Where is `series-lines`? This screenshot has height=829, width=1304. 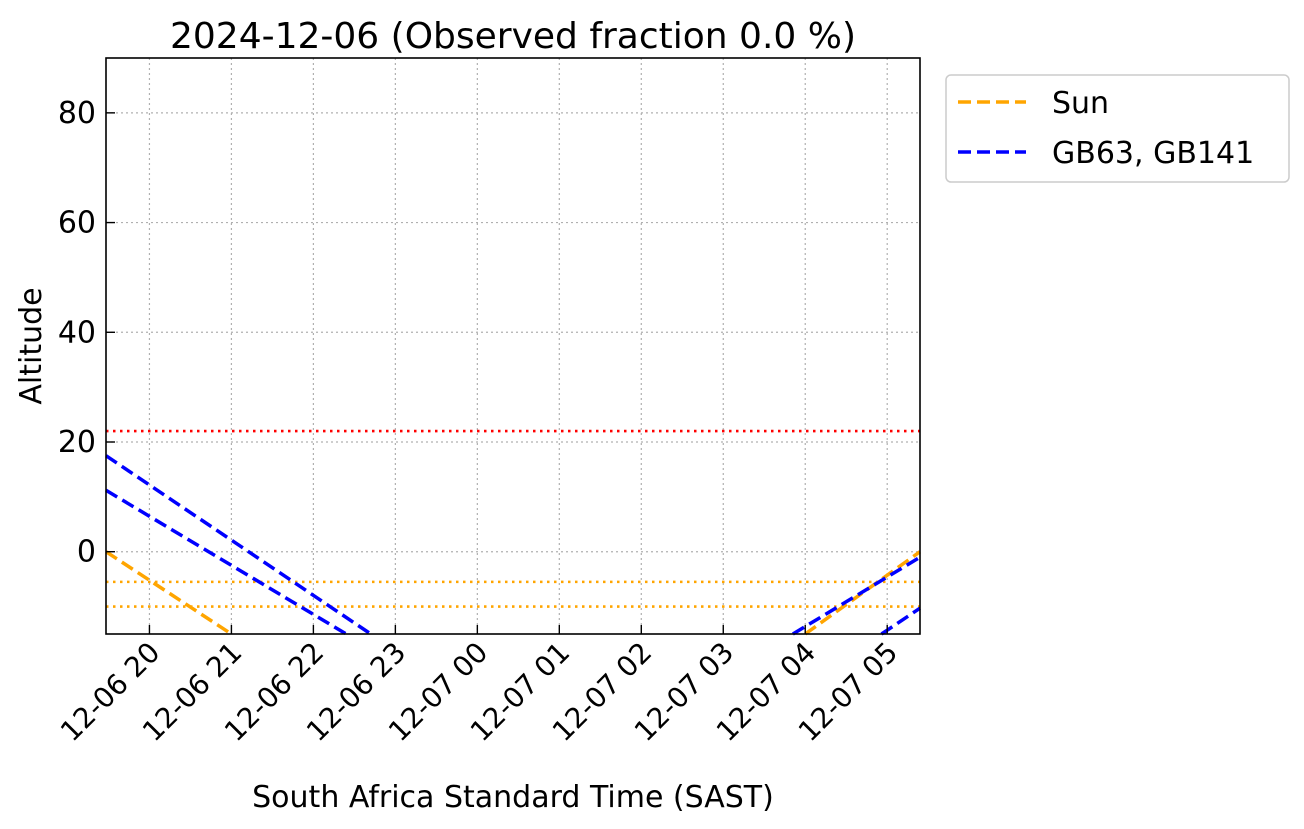
series-lines is located at coordinates (513, 545).